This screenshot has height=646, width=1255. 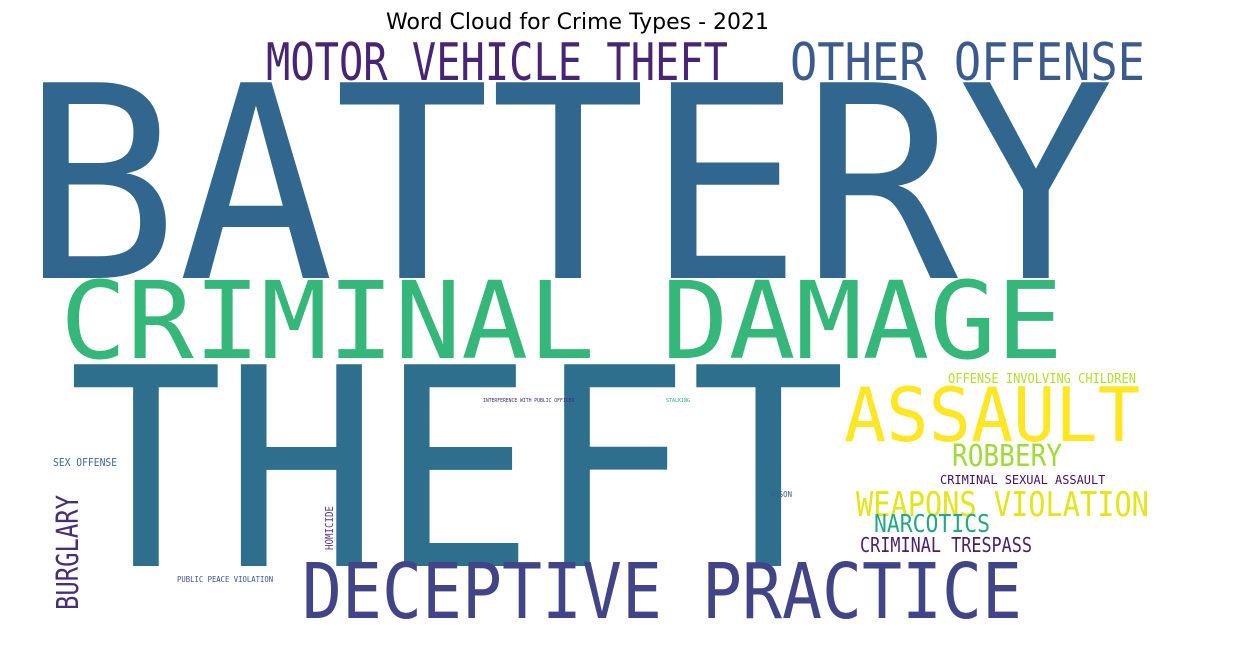 I want to click on word-deceptive-practice: DECEPTIVE PRACTICE, so click(x=662, y=591).